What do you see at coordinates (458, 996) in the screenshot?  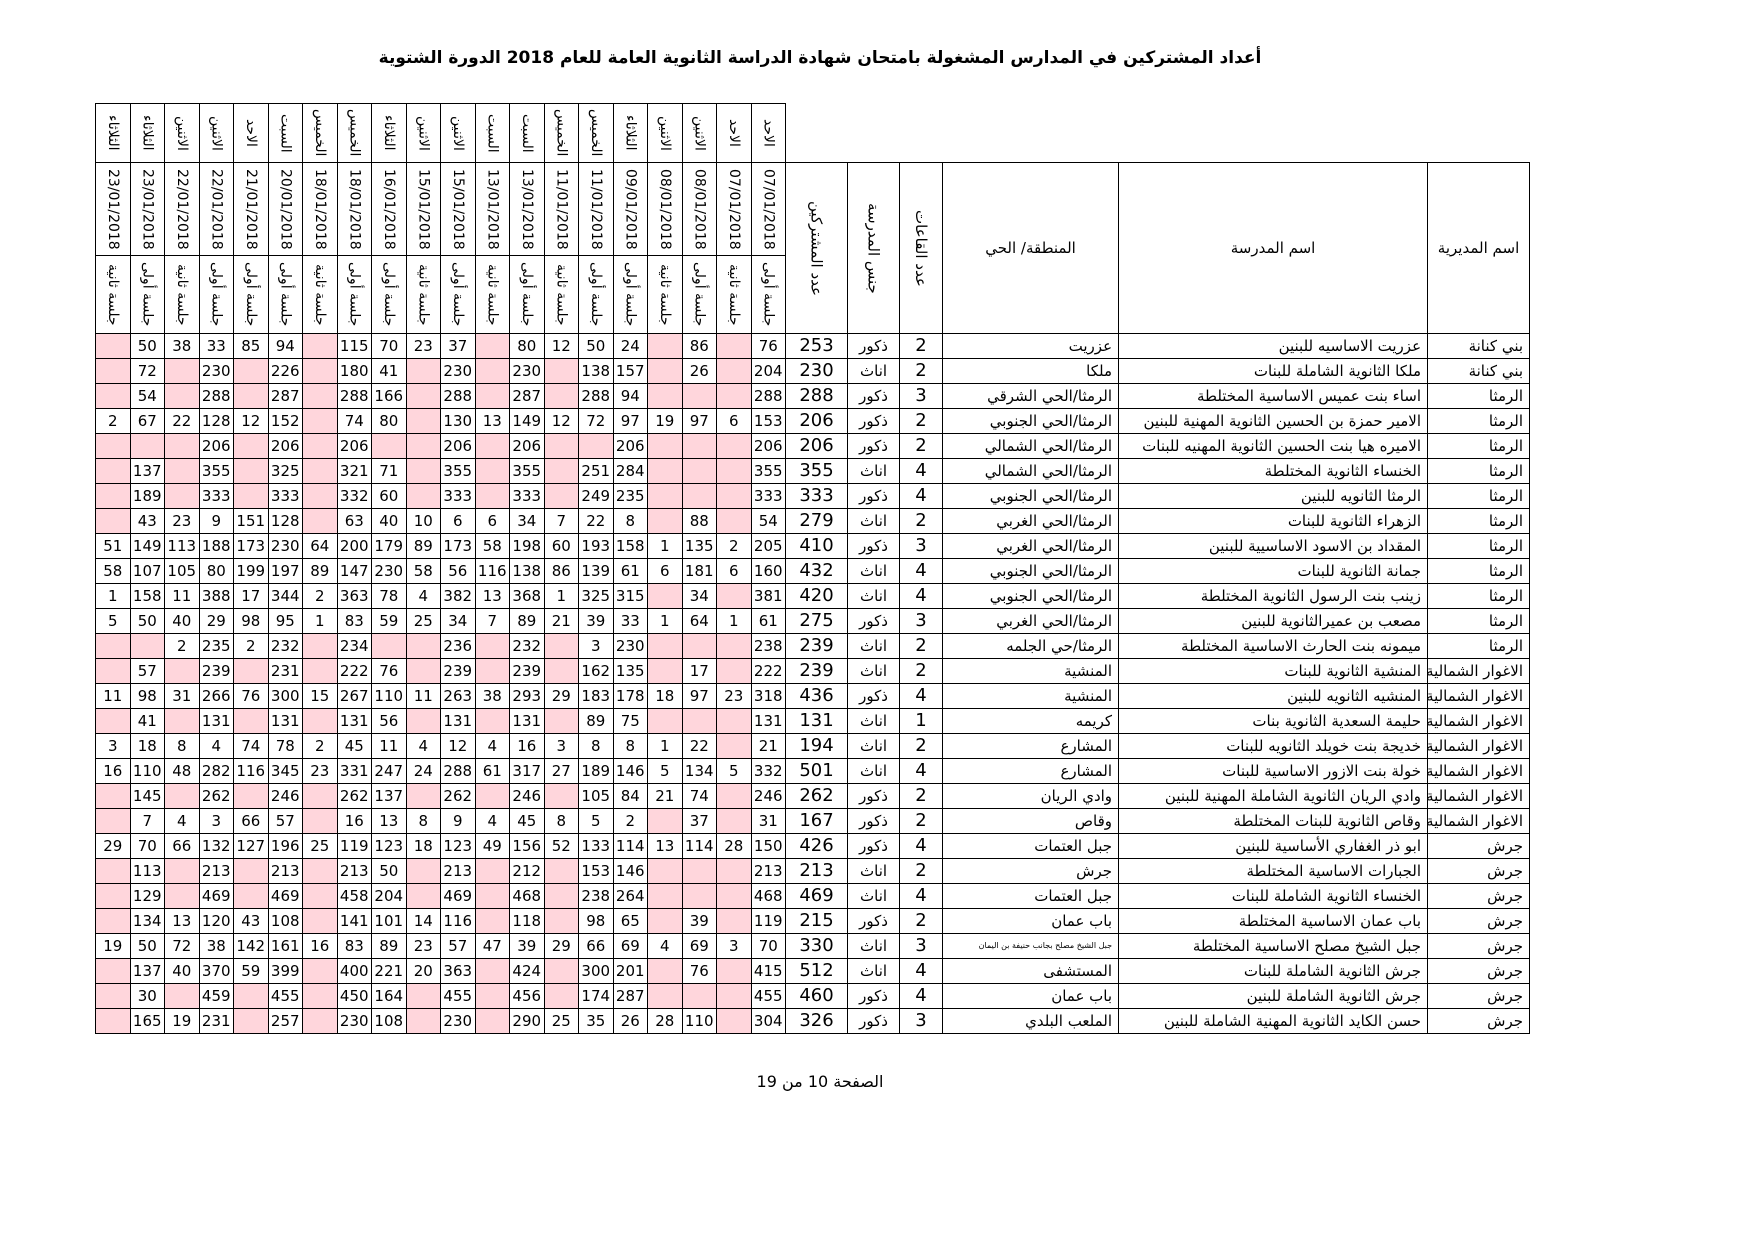 I see `table-cell: 455` at bounding box center [458, 996].